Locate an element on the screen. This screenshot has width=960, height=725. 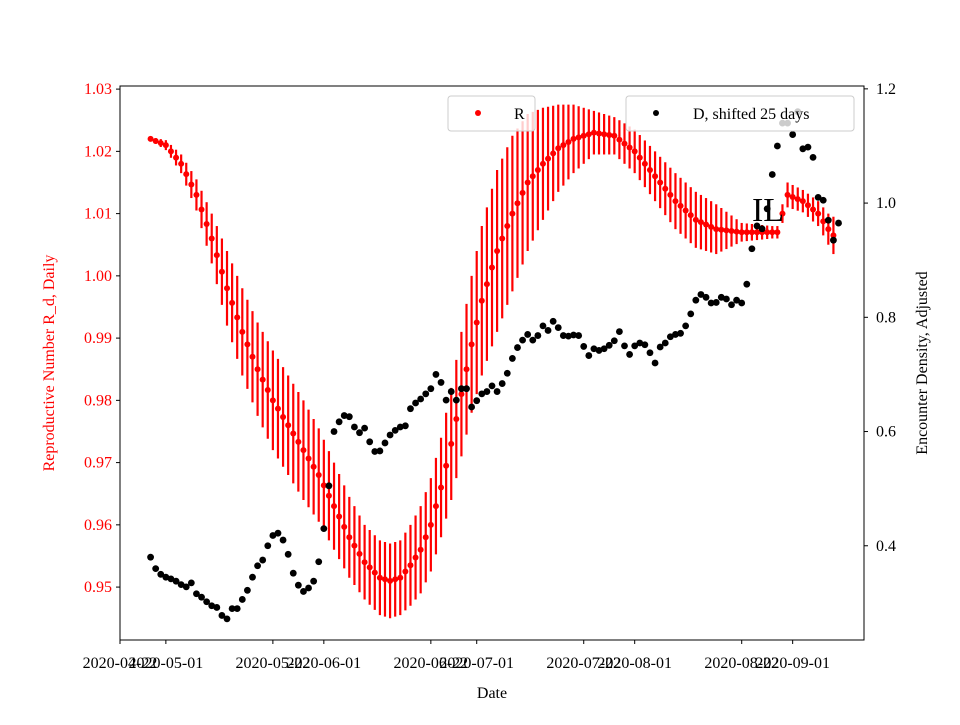
legend-d-label: D, shifted 25 days is located at coordinates (751, 114).